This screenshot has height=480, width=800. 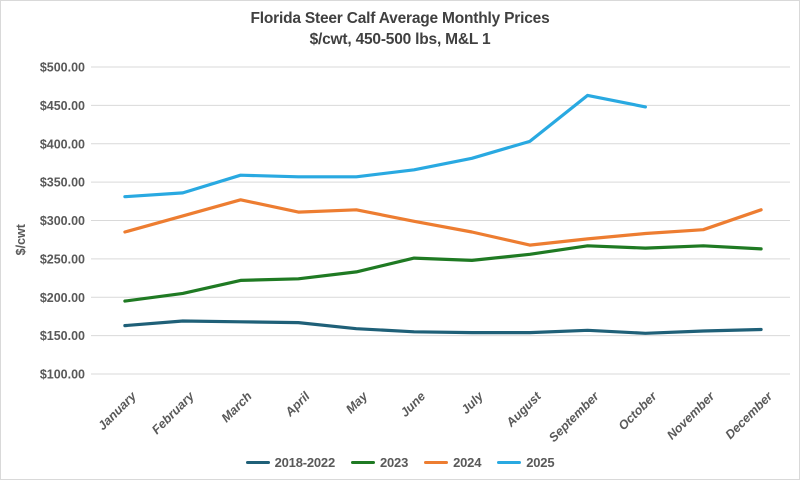 I want to click on y-tick-label: $400.00, so click(x=62, y=144).